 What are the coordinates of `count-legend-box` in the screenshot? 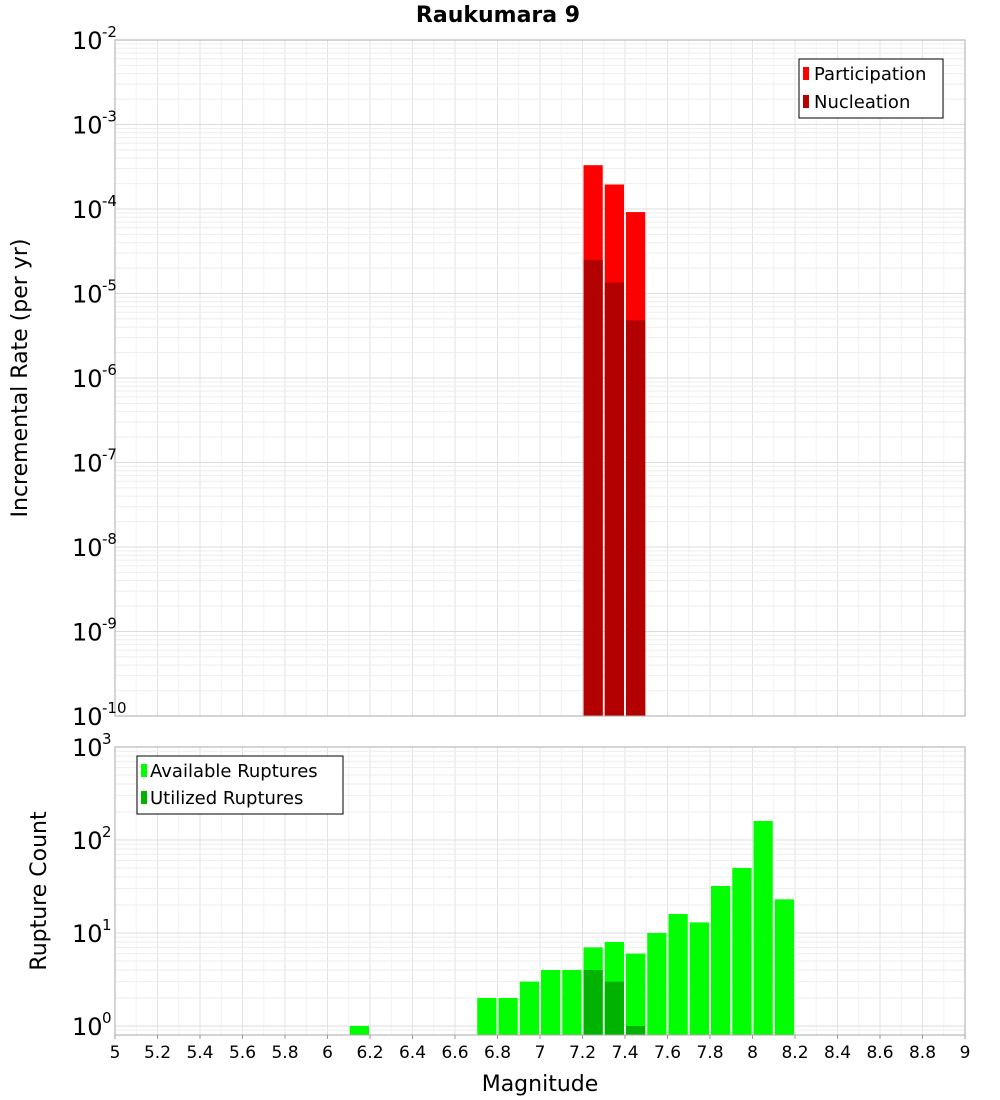 It's located at (240, 785).